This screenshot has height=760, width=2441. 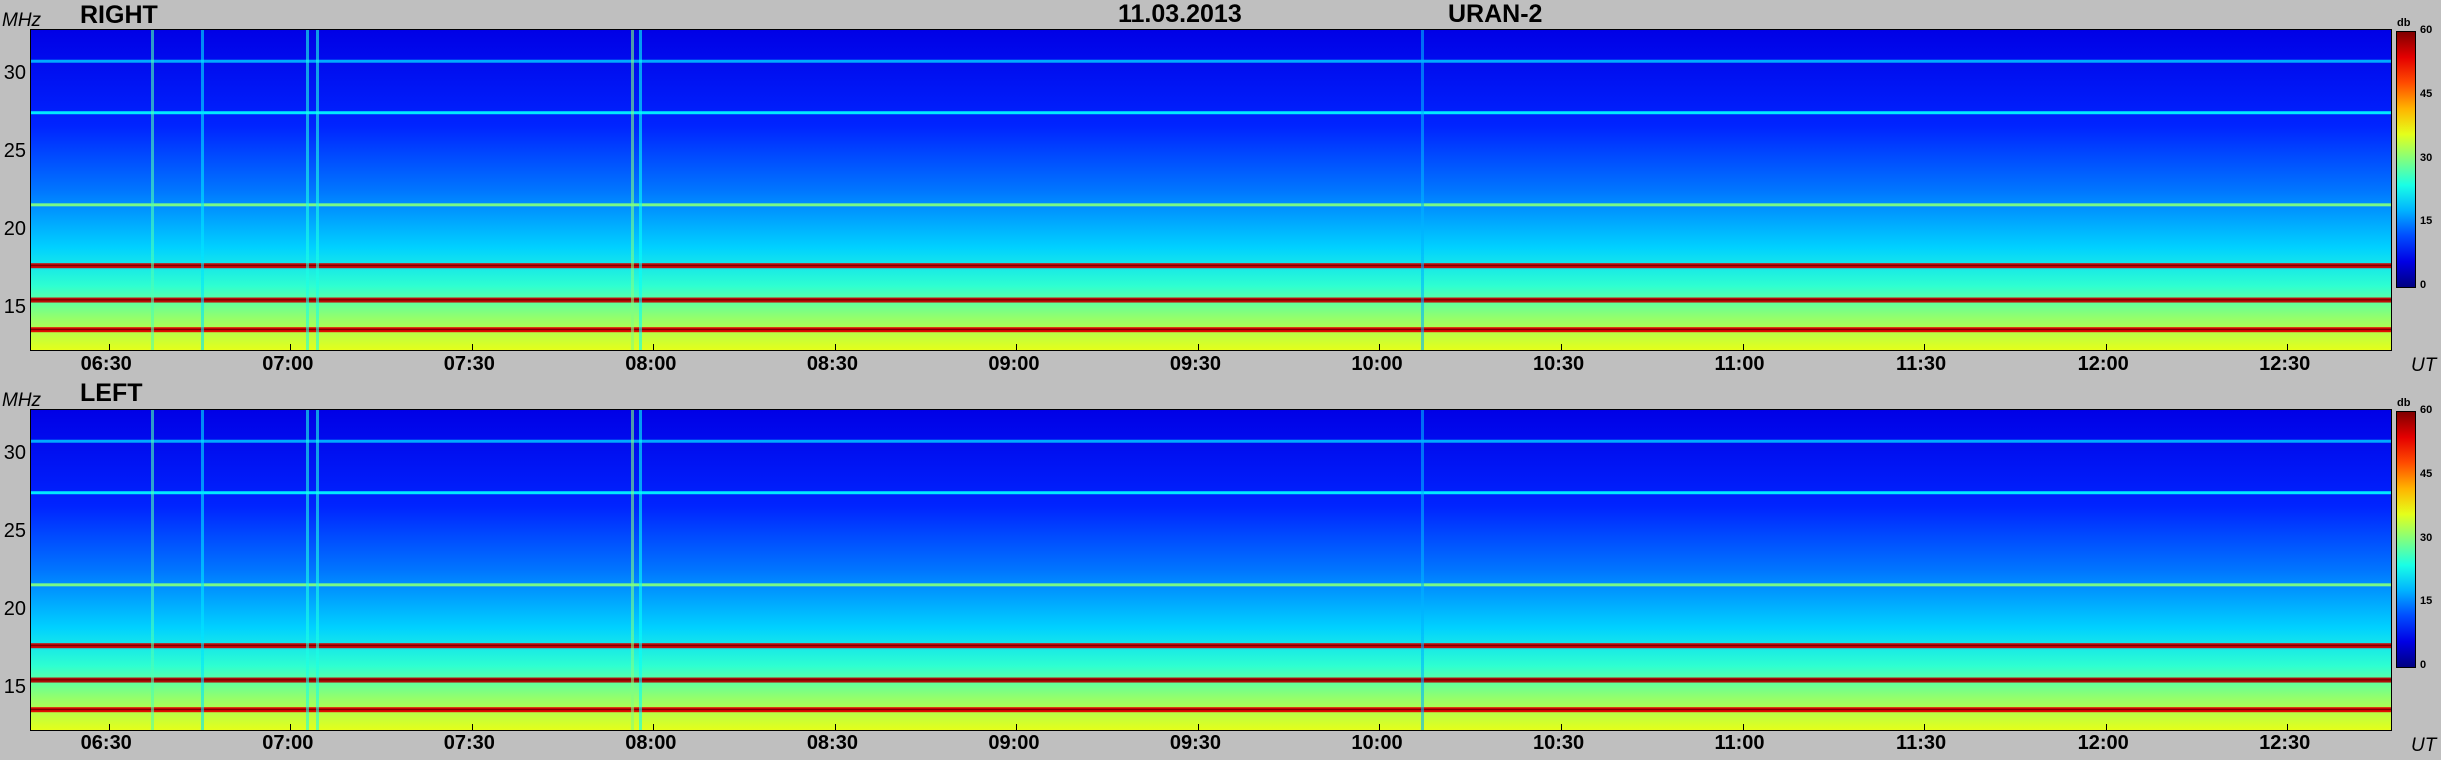 What do you see at coordinates (119, 15) in the screenshot?
I see `panel-title: RIGHT` at bounding box center [119, 15].